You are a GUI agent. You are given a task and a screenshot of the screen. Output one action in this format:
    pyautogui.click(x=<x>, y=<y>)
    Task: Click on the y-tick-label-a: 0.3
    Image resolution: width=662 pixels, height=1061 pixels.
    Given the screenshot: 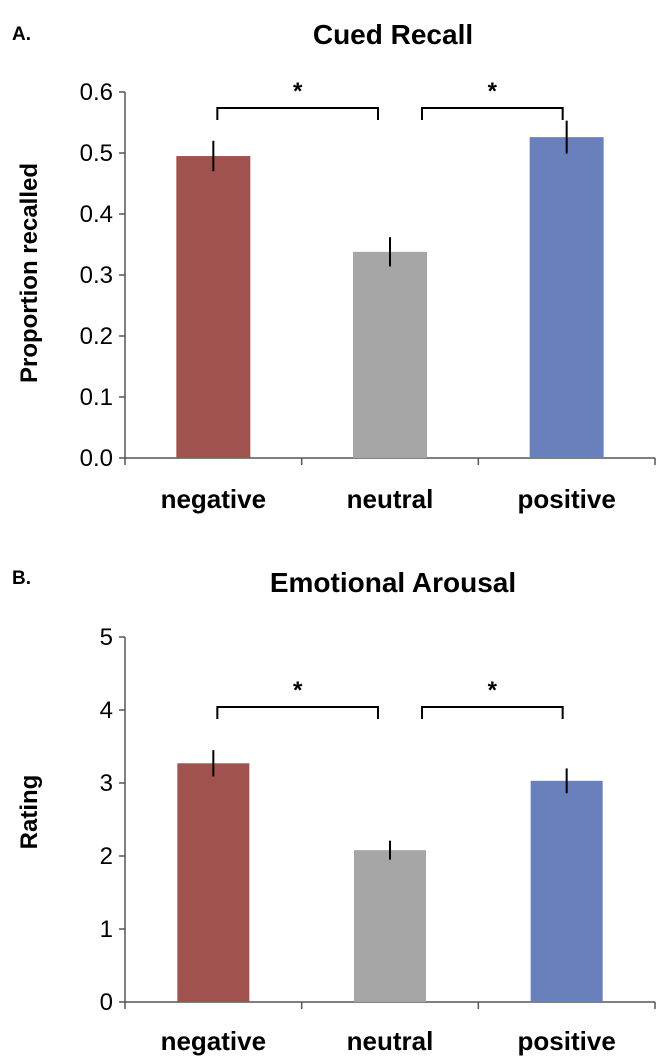 What is the action you would take?
    pyautogui.click(x=96, y=275)
    